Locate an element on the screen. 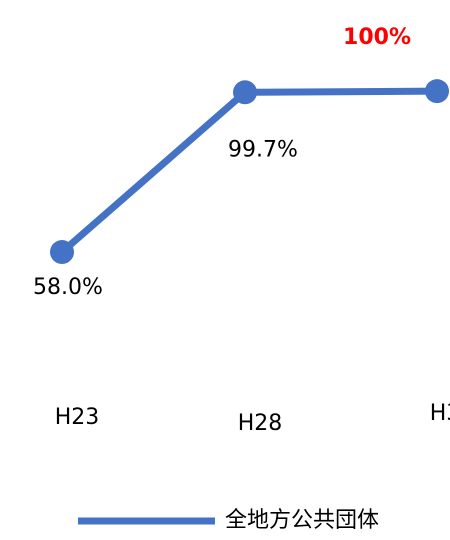 This screenshot has width=450, height=540. data-label: 58.0% is located at coordinates (68, 287).